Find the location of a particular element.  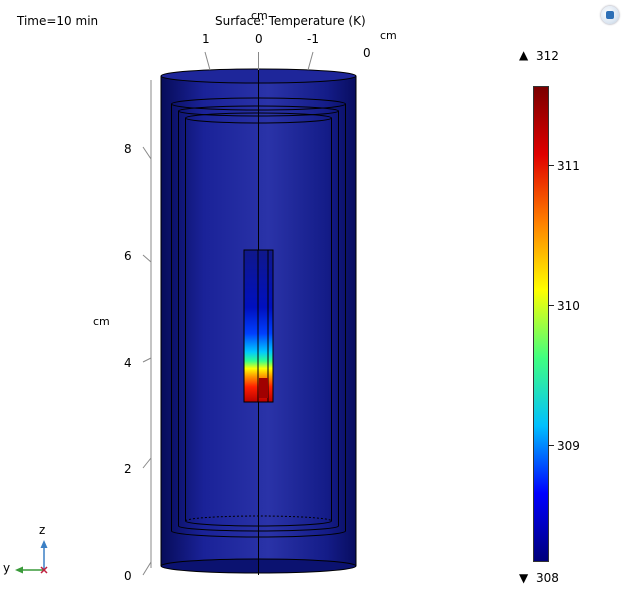

top-axis-ticks is located at coordinates (259, 61).